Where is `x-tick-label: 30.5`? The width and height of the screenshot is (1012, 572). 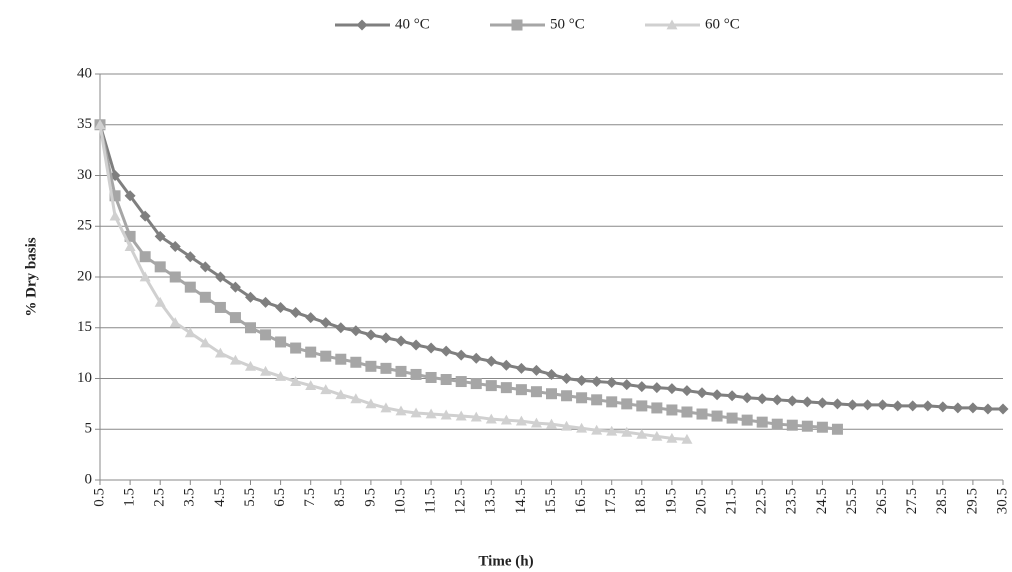
x-tick-label: 30.5 is located at coordinates (1002, 501).